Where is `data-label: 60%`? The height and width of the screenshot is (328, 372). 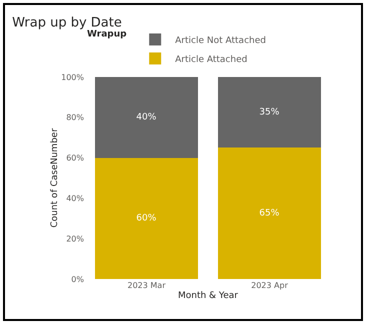
data-label: 60% is located at coordinates (146, 218).